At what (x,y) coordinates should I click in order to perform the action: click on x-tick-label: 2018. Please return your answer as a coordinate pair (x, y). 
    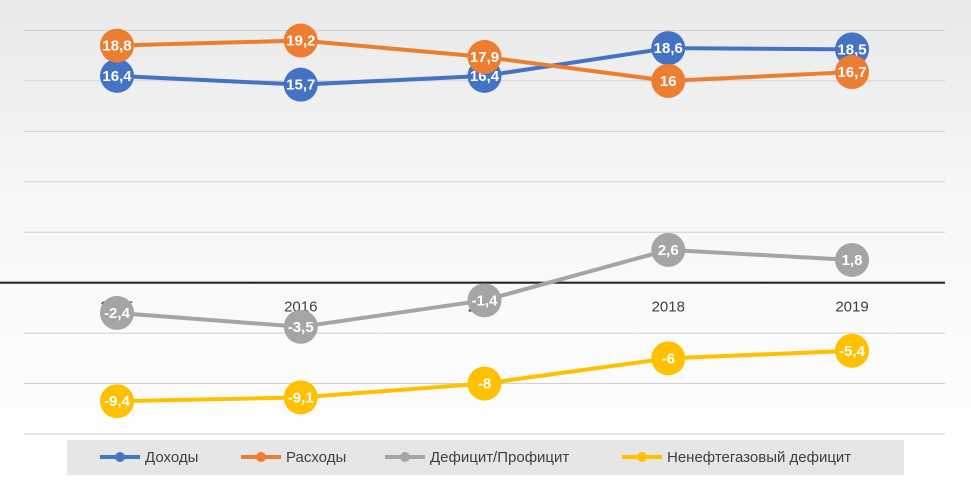
    Looking at the image, I should click on (668, 307).